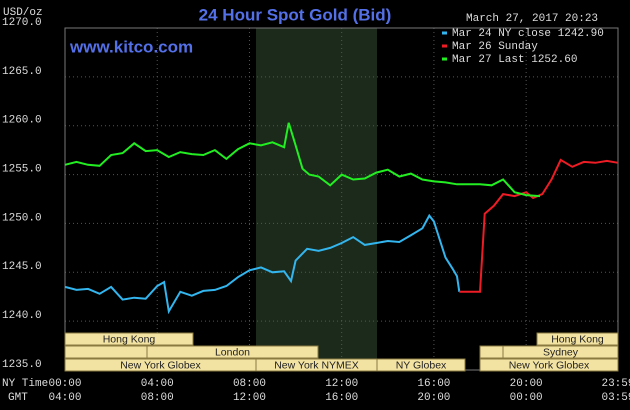 This screenshot has height=410, width=630. I want to click on x-tick-label: 08:00, so click(249, 384).